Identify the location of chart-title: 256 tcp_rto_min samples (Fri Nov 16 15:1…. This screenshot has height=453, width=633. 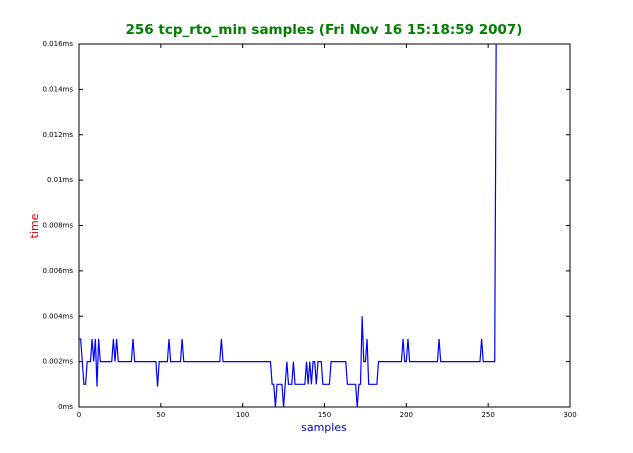
(324, 30).